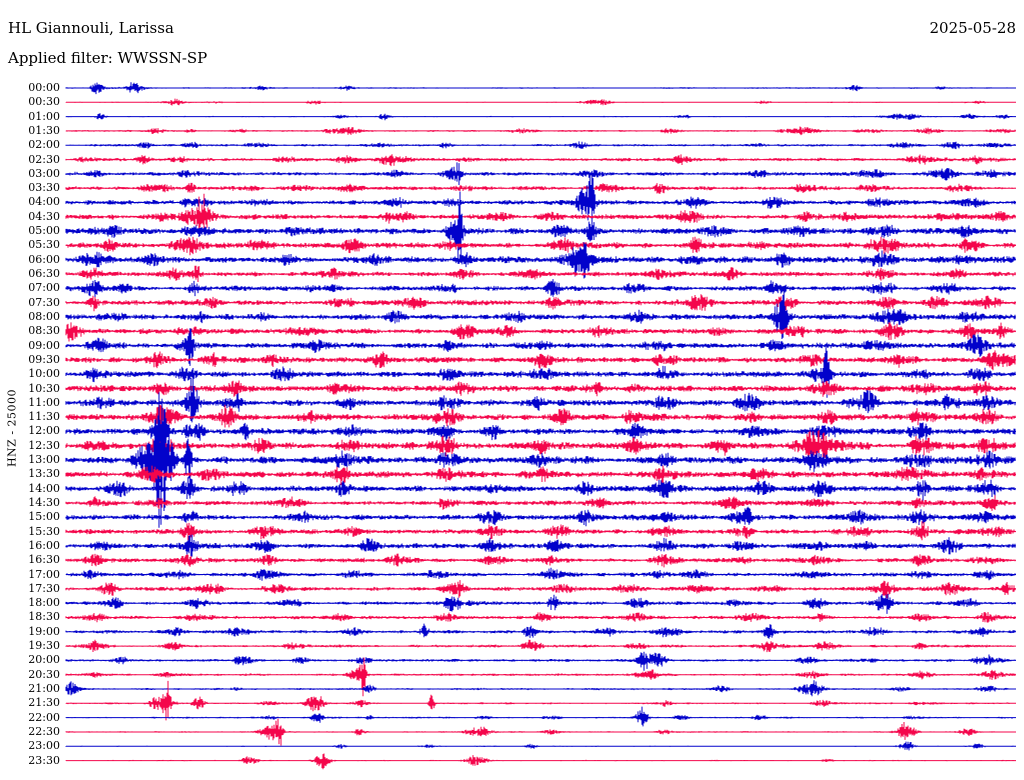  What do you see at coordinates (44, 87) in the screenshot?
I see `time-label-0000: 00:00` at bounding box center [44, 87].